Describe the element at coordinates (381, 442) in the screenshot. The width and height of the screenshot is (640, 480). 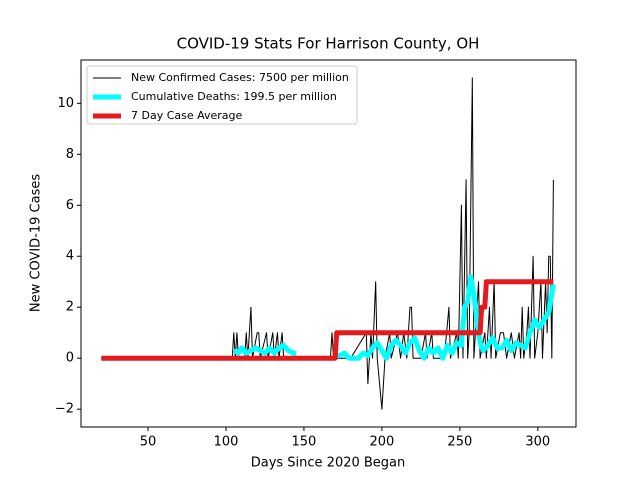
I see `x-tick-label: 200` at that location.